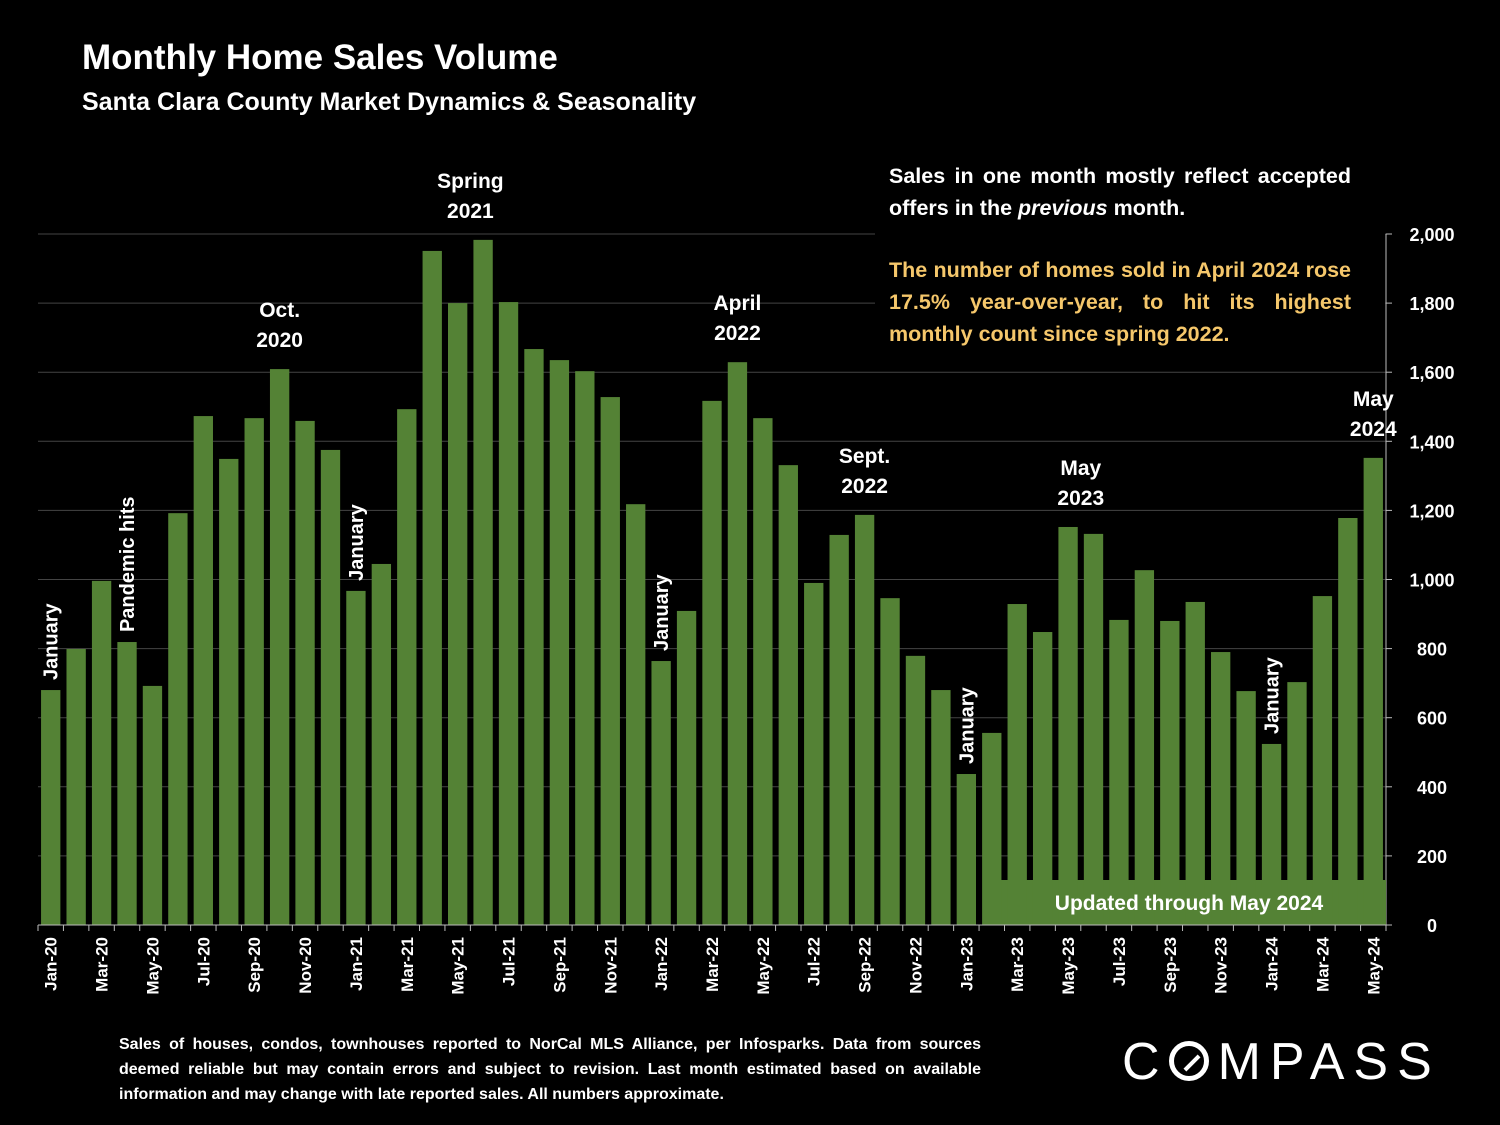 Image resolution: width=1500 pixels, height=1125 pixels. What do you see at coordinates (661, 964) in the screenshot?
I see `x-tick-label: Jan-22` at bounding box center [661, 964].